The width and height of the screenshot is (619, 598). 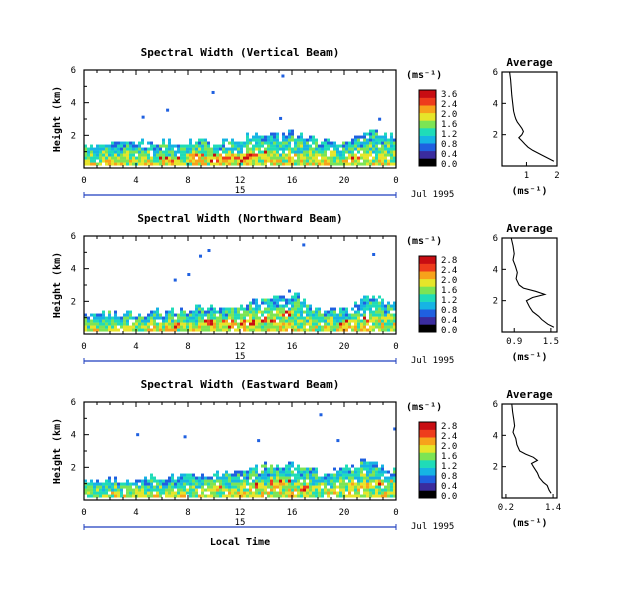 What do you see at coordinates (495, 302) in the screenshot?
I see `profile-y-tick-label: 2` at bounding box center [495, 302].